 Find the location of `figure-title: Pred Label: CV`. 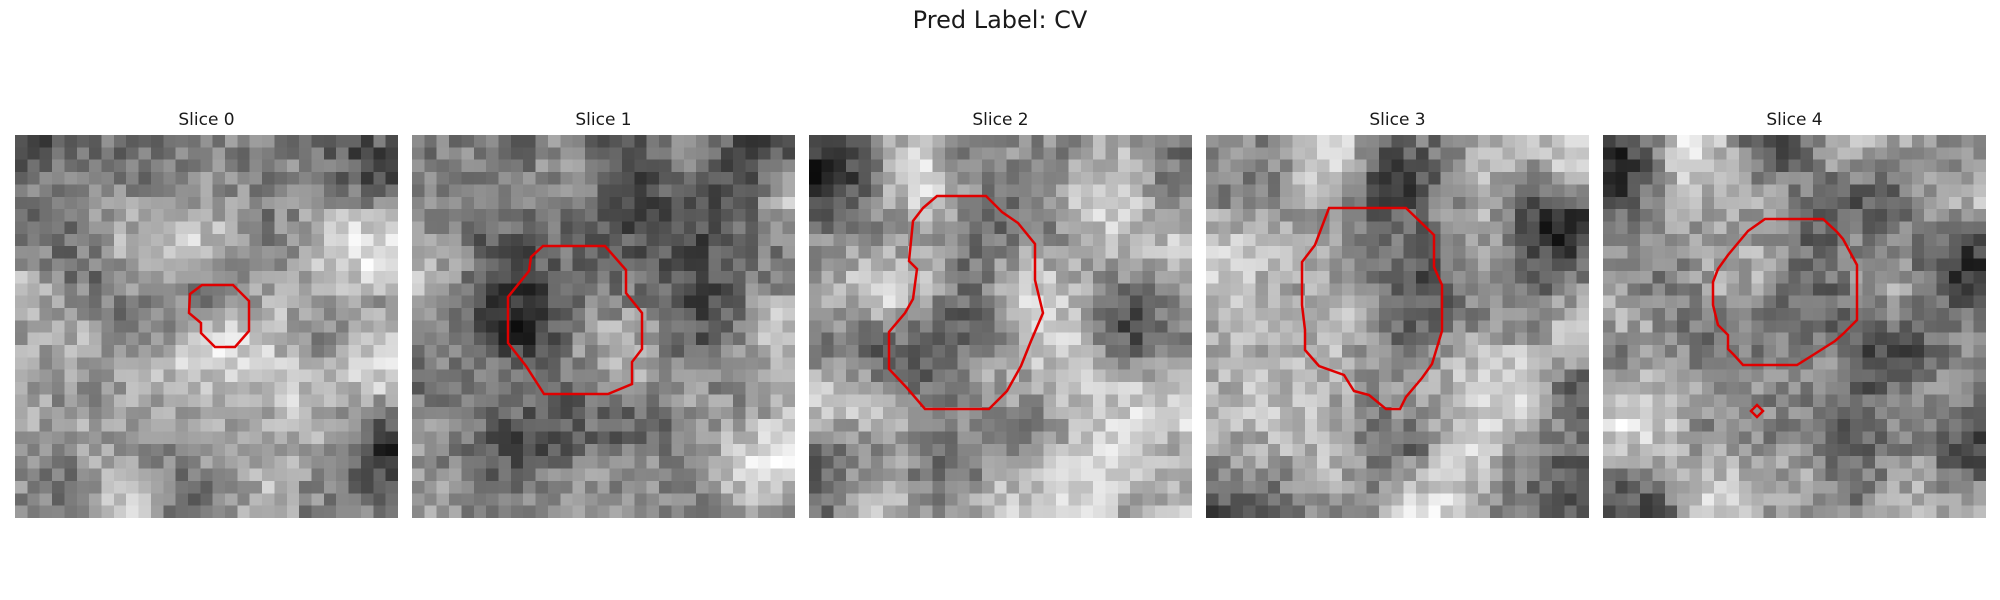

figure-title: Pred Label: CV is located at coordinates (1000, 20).